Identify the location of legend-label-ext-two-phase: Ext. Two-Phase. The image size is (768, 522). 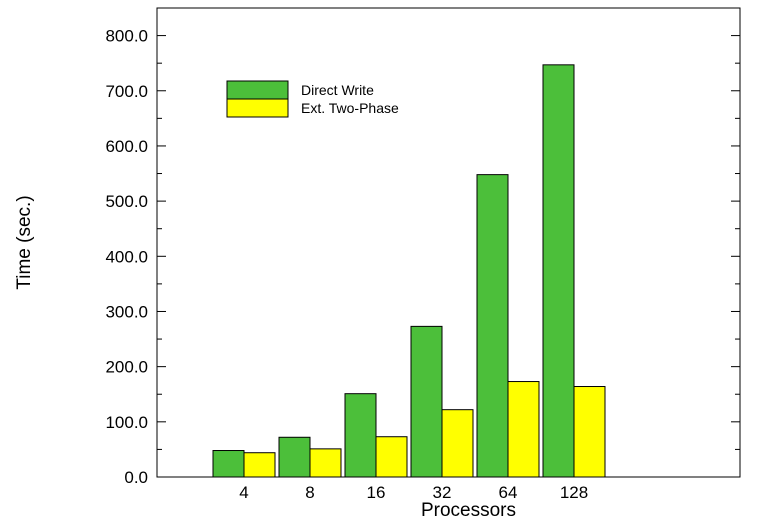
(350, 108).